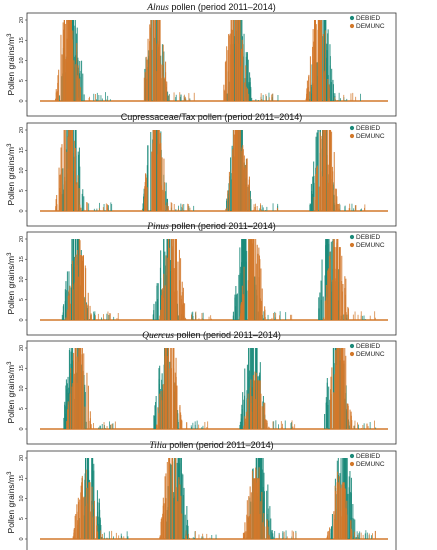 This screenshot has width=437, height=550. What do you see at coordinates (158, 336) in the screenshot?
I see `panel-title-taxon: Quercus` at bounding box center [158, 336].